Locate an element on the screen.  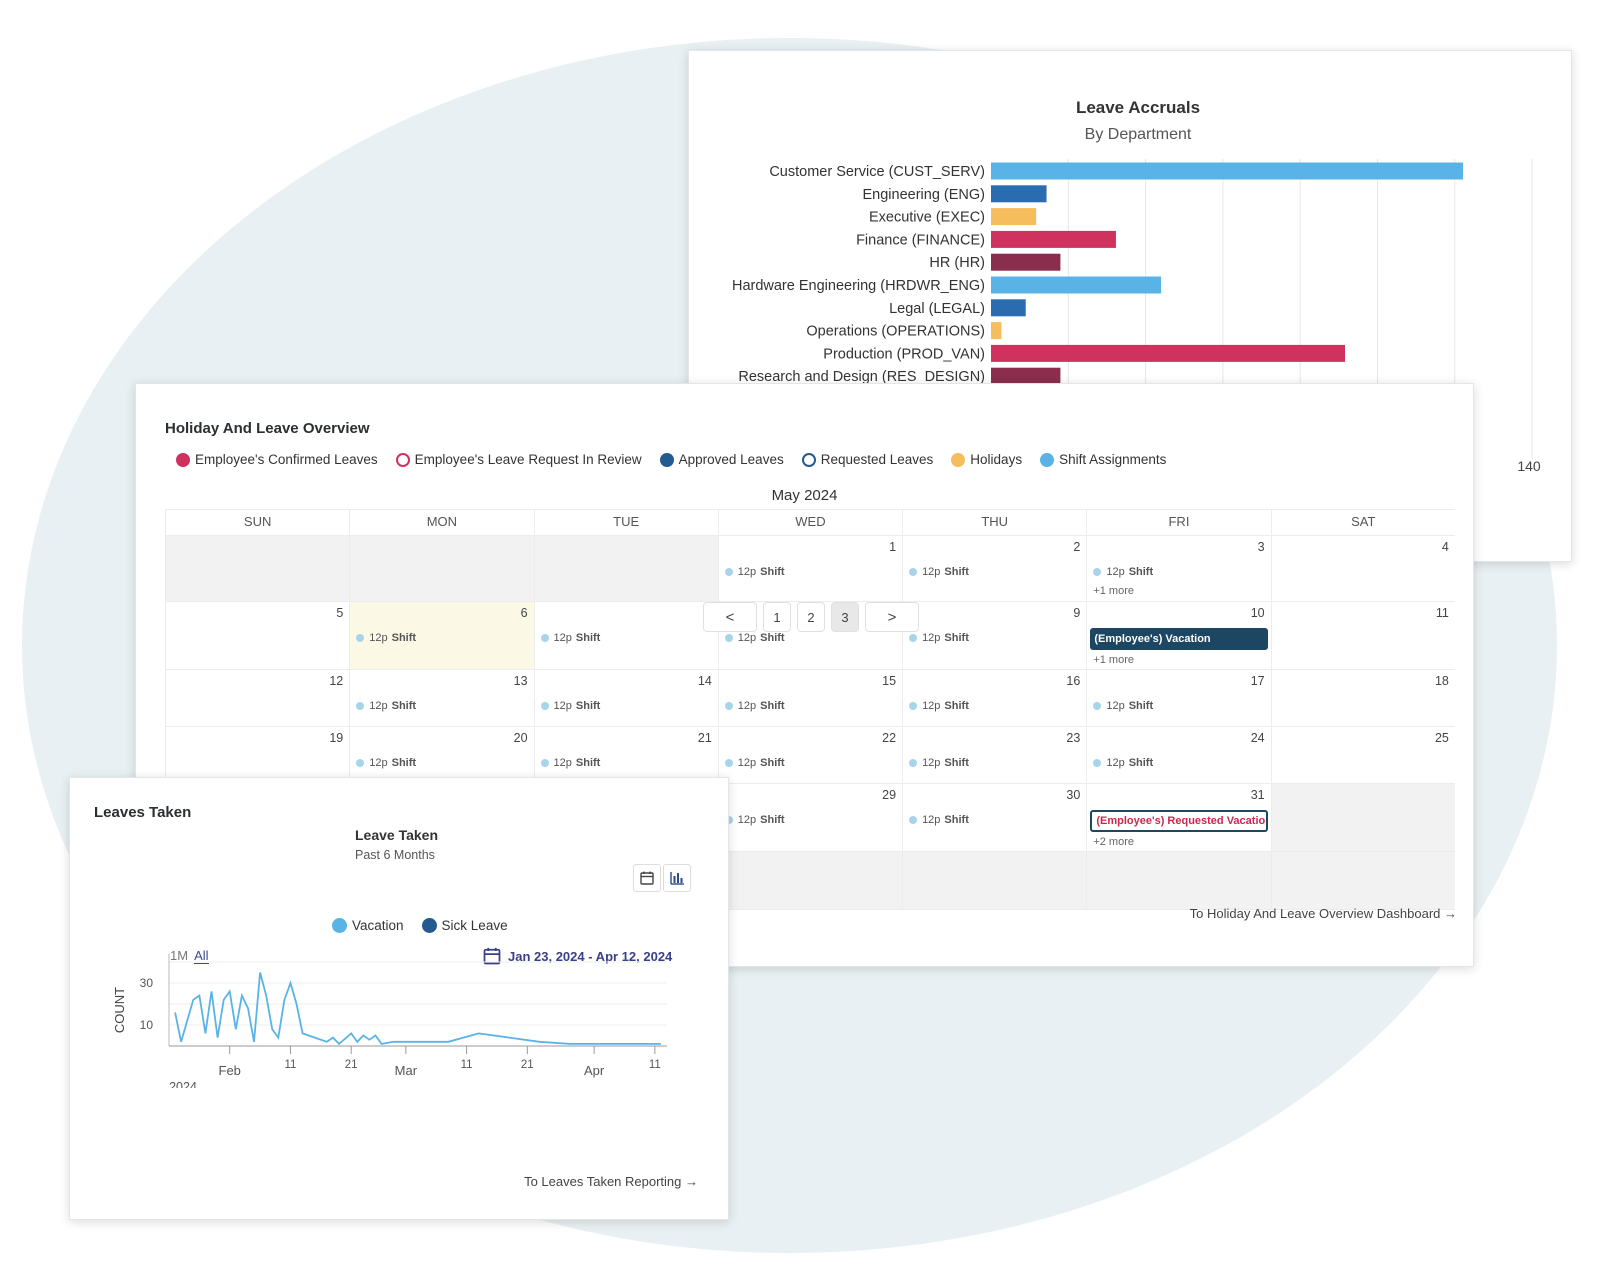
calendar-day-cell: 1 12p Shift is located at coordinates (809, 568).